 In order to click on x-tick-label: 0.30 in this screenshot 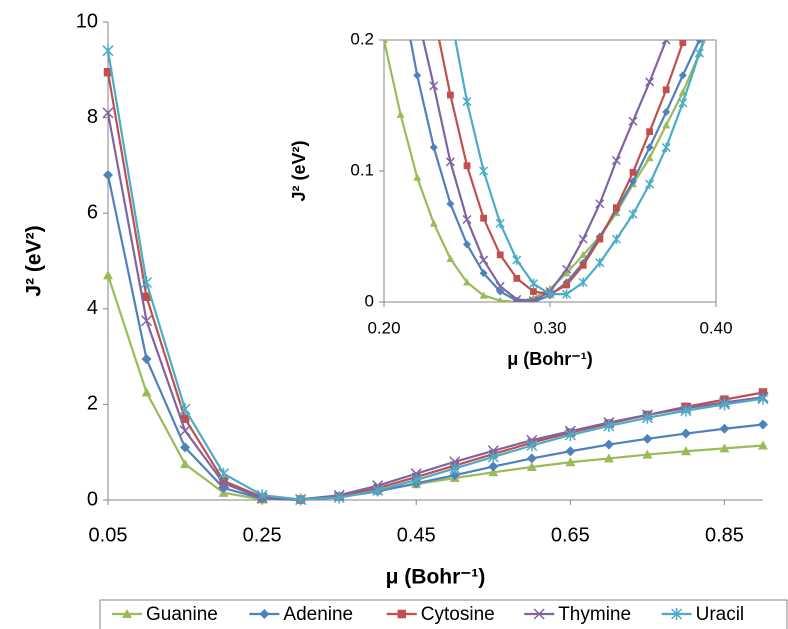, I will do `click(549, 327)`.